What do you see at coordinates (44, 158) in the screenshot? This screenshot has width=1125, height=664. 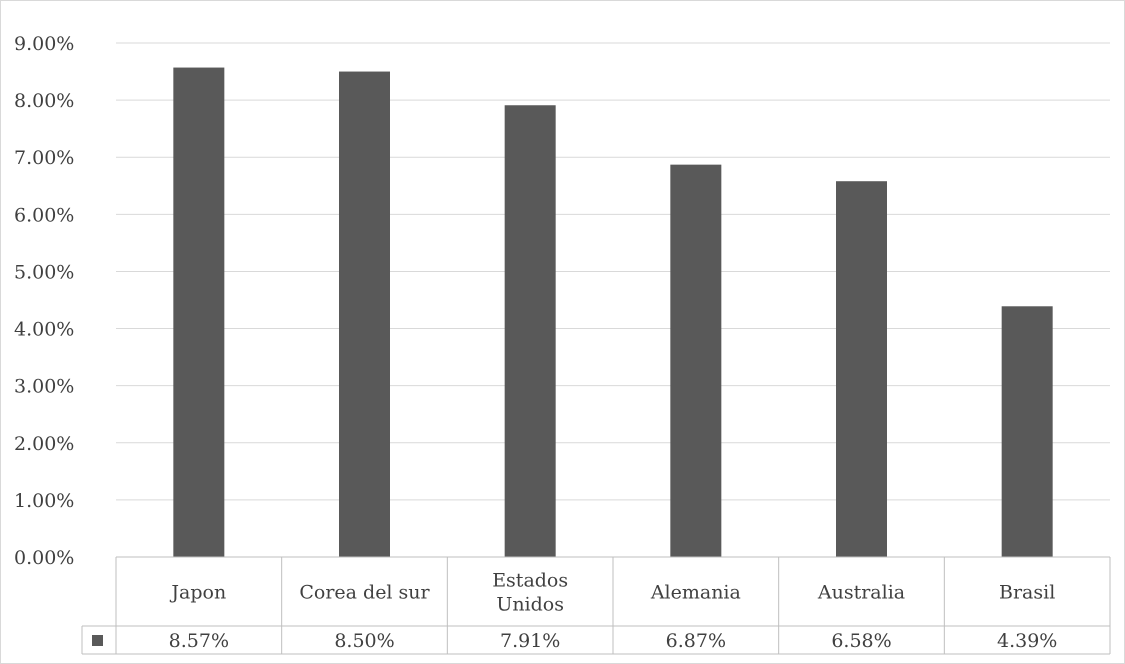 I see `y-tick-label: 7.00%` at bounding box center [44, 158].